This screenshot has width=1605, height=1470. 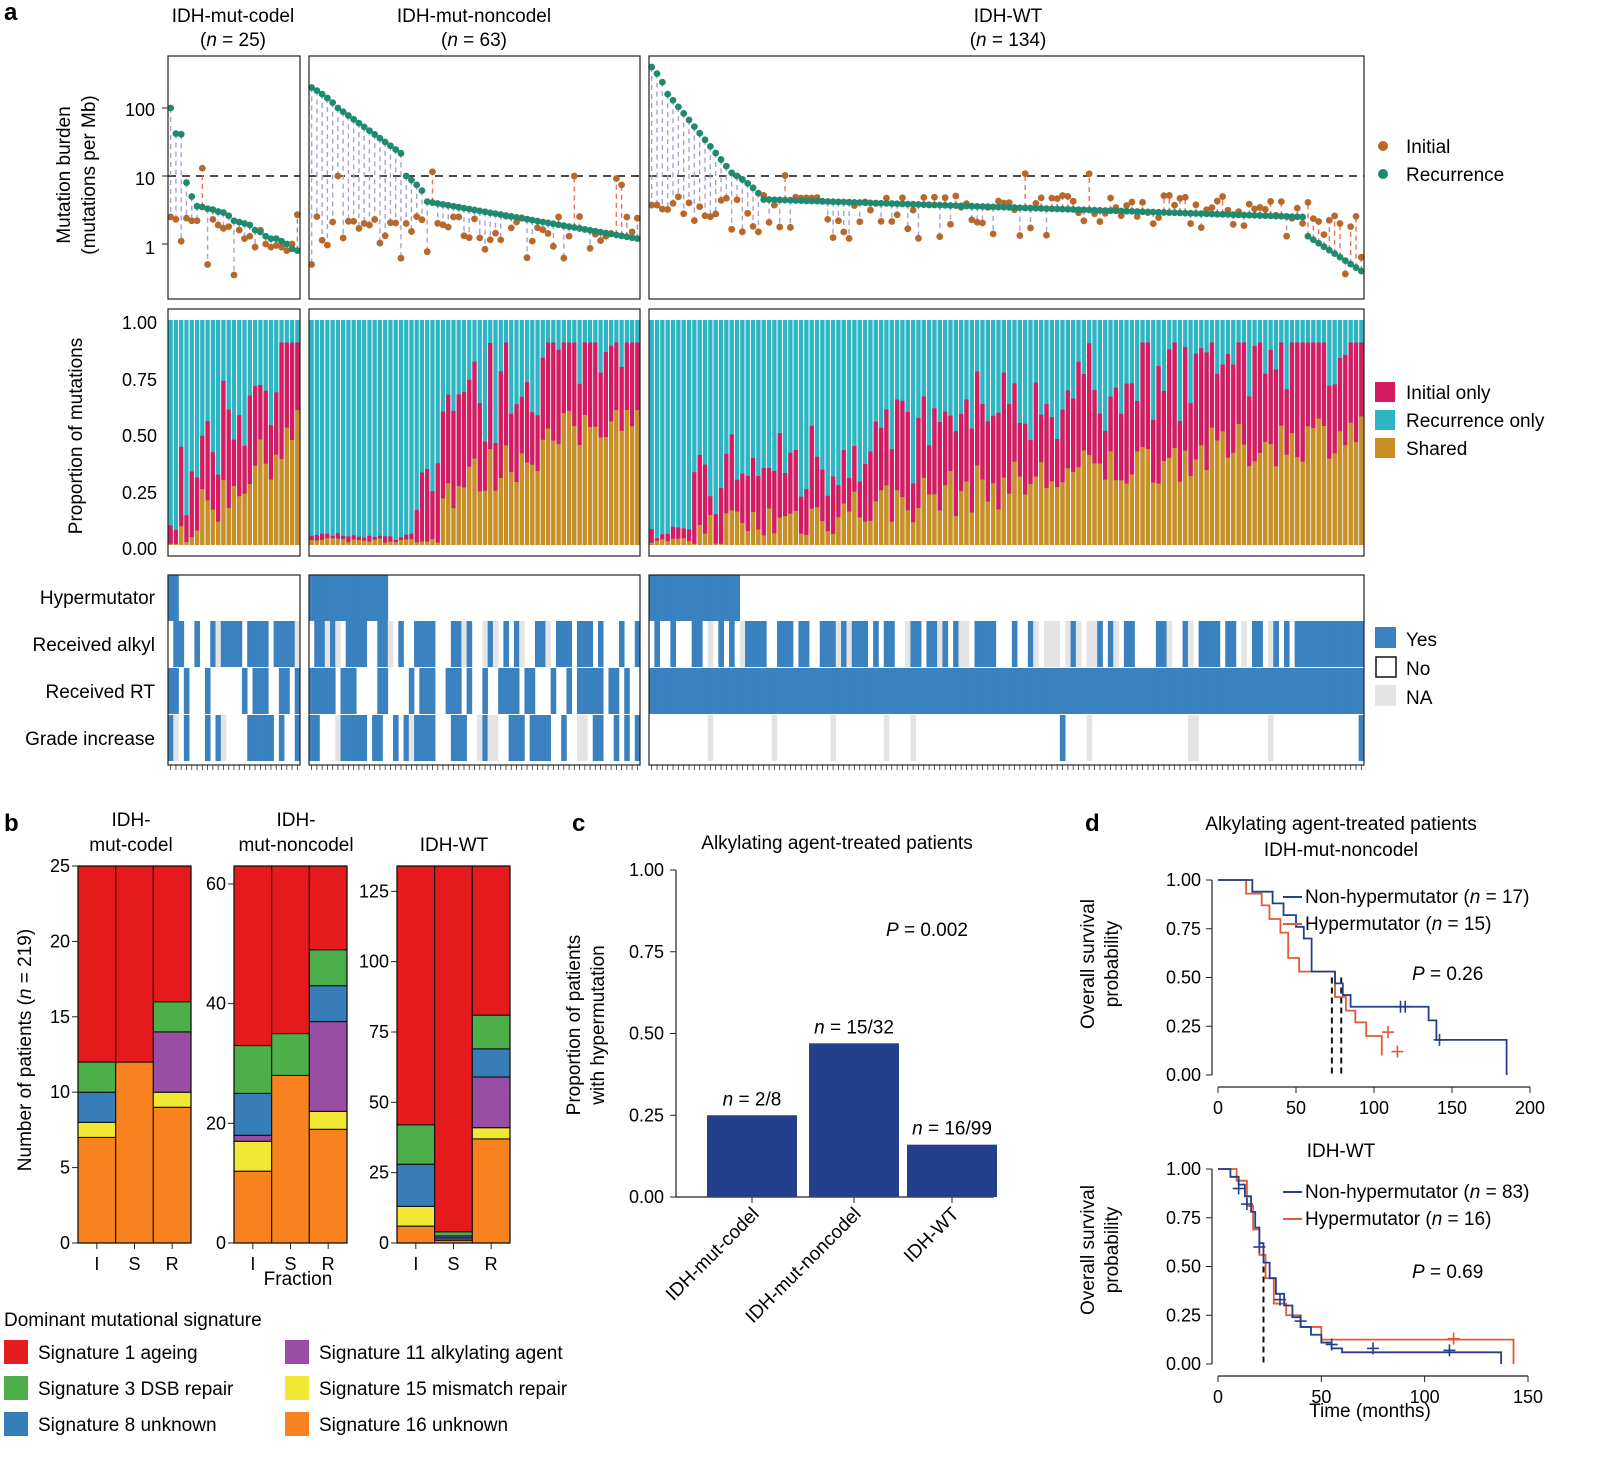 What do you see at coordinates (374, 962) in the screenshot?
I see `b-ytick-label: 100` at bounding box center [374, 962].